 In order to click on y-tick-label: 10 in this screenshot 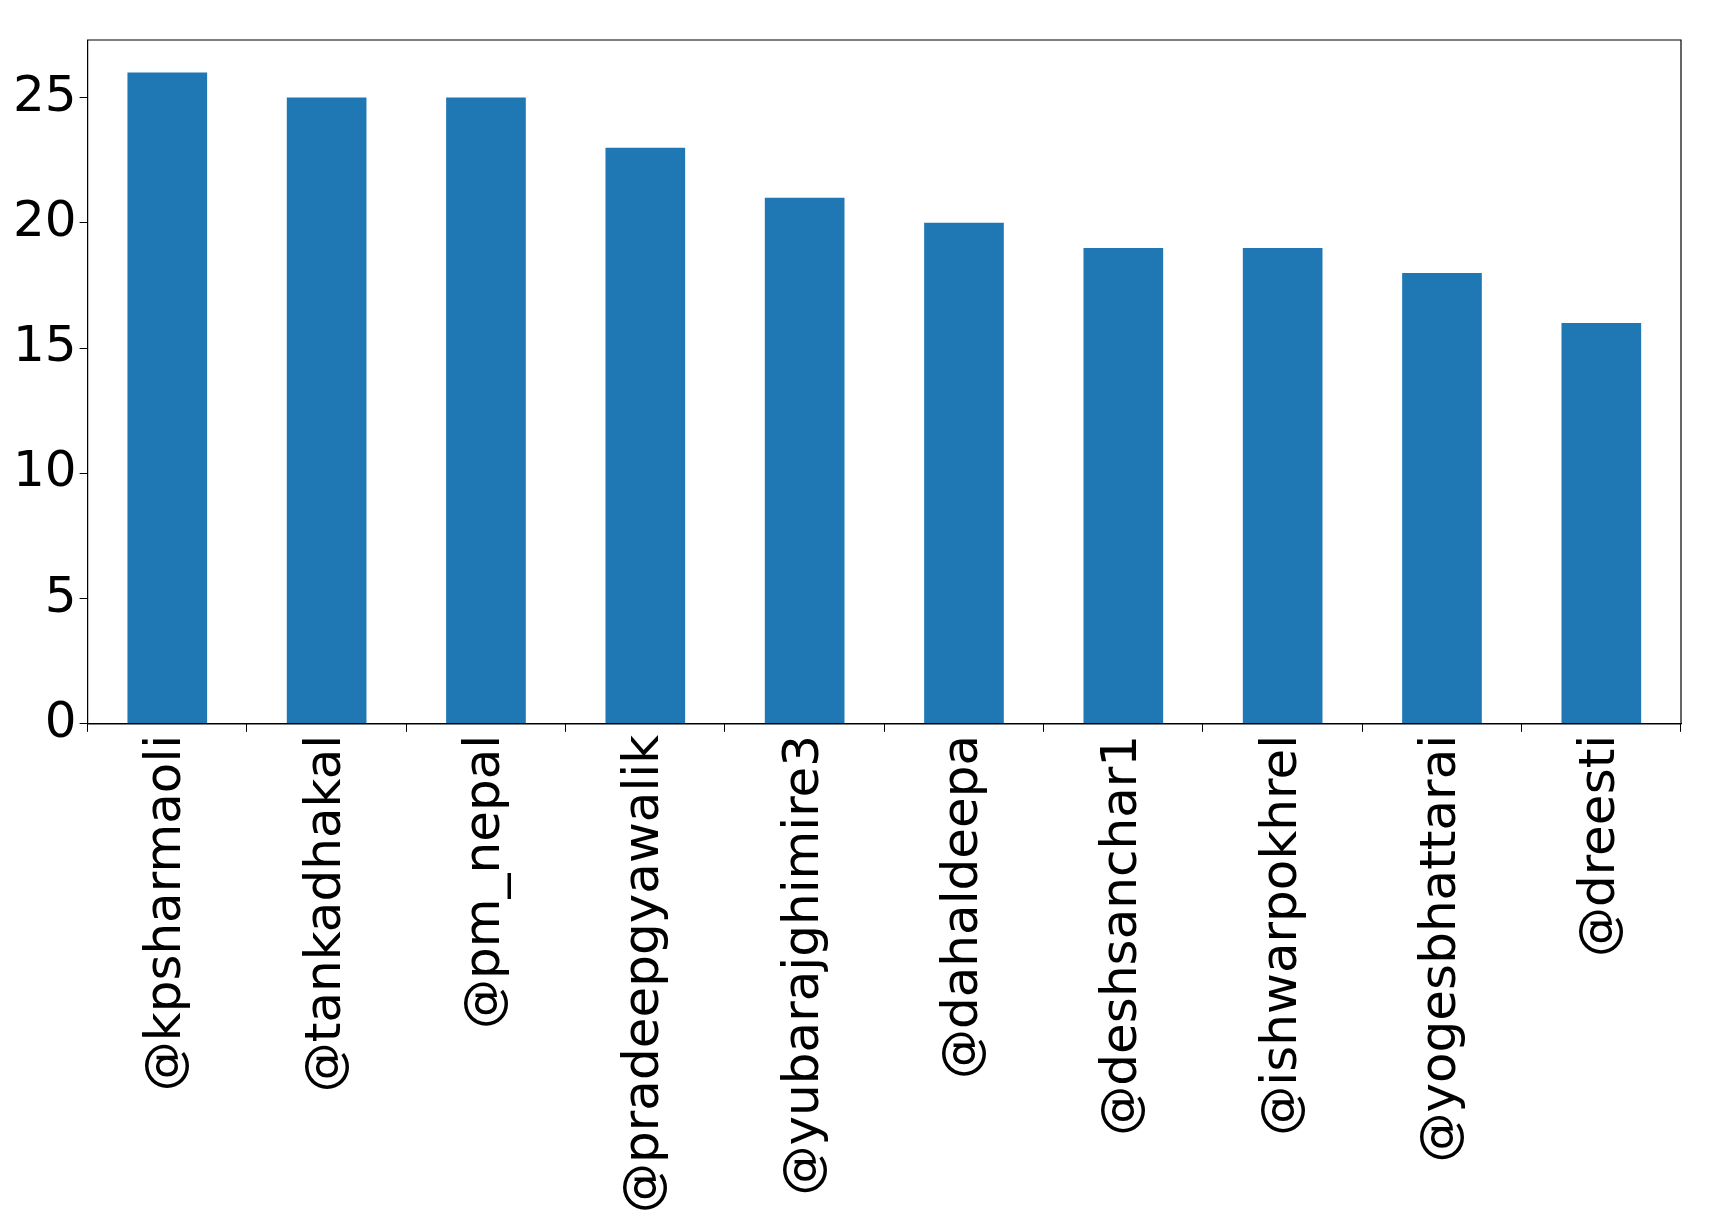, I will do `click(45, 469)`.